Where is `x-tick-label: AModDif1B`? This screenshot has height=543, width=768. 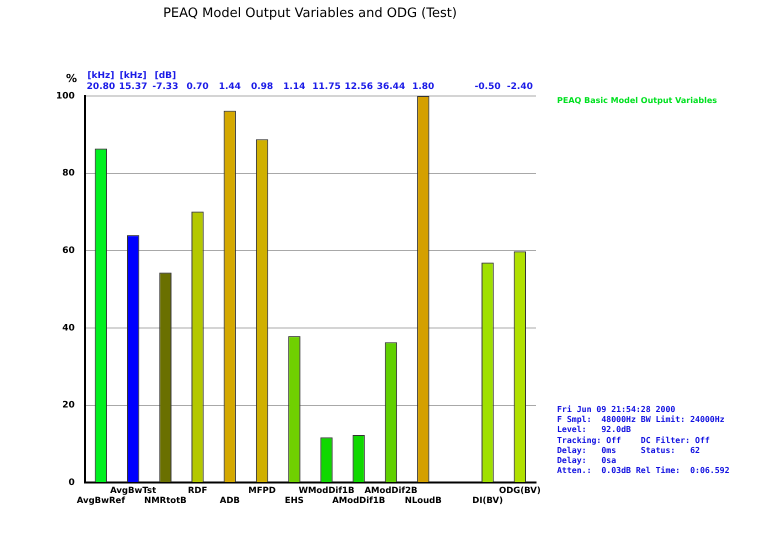
x-tick-label: AModDif1B is located at coordinates (359, 501).